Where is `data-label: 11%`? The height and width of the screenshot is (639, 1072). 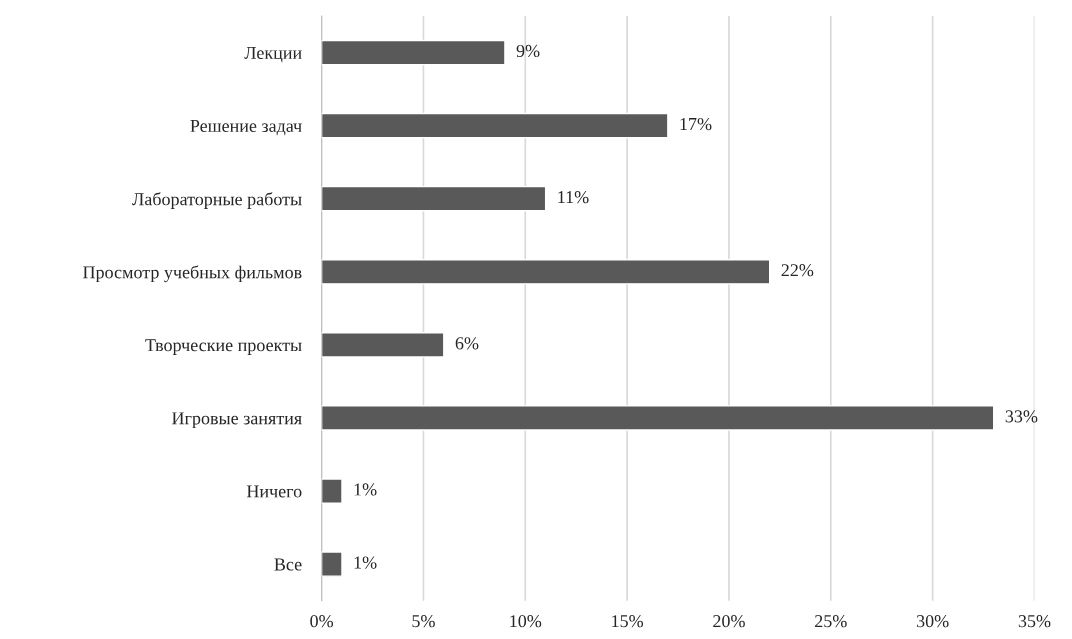
data-label: 11% is located at coordinates (573, 197).